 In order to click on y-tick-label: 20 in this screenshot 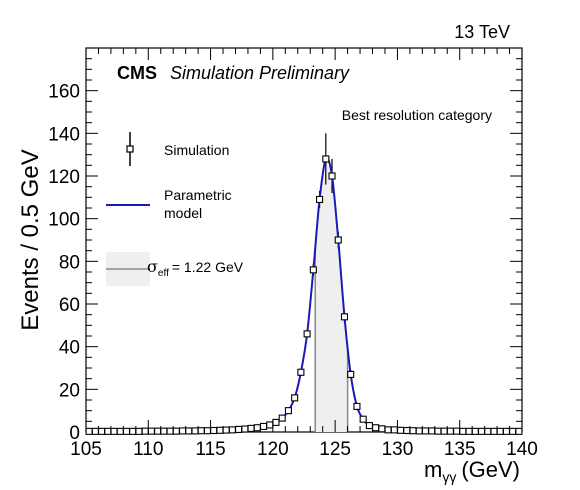, I will do `click(69, 390)`.